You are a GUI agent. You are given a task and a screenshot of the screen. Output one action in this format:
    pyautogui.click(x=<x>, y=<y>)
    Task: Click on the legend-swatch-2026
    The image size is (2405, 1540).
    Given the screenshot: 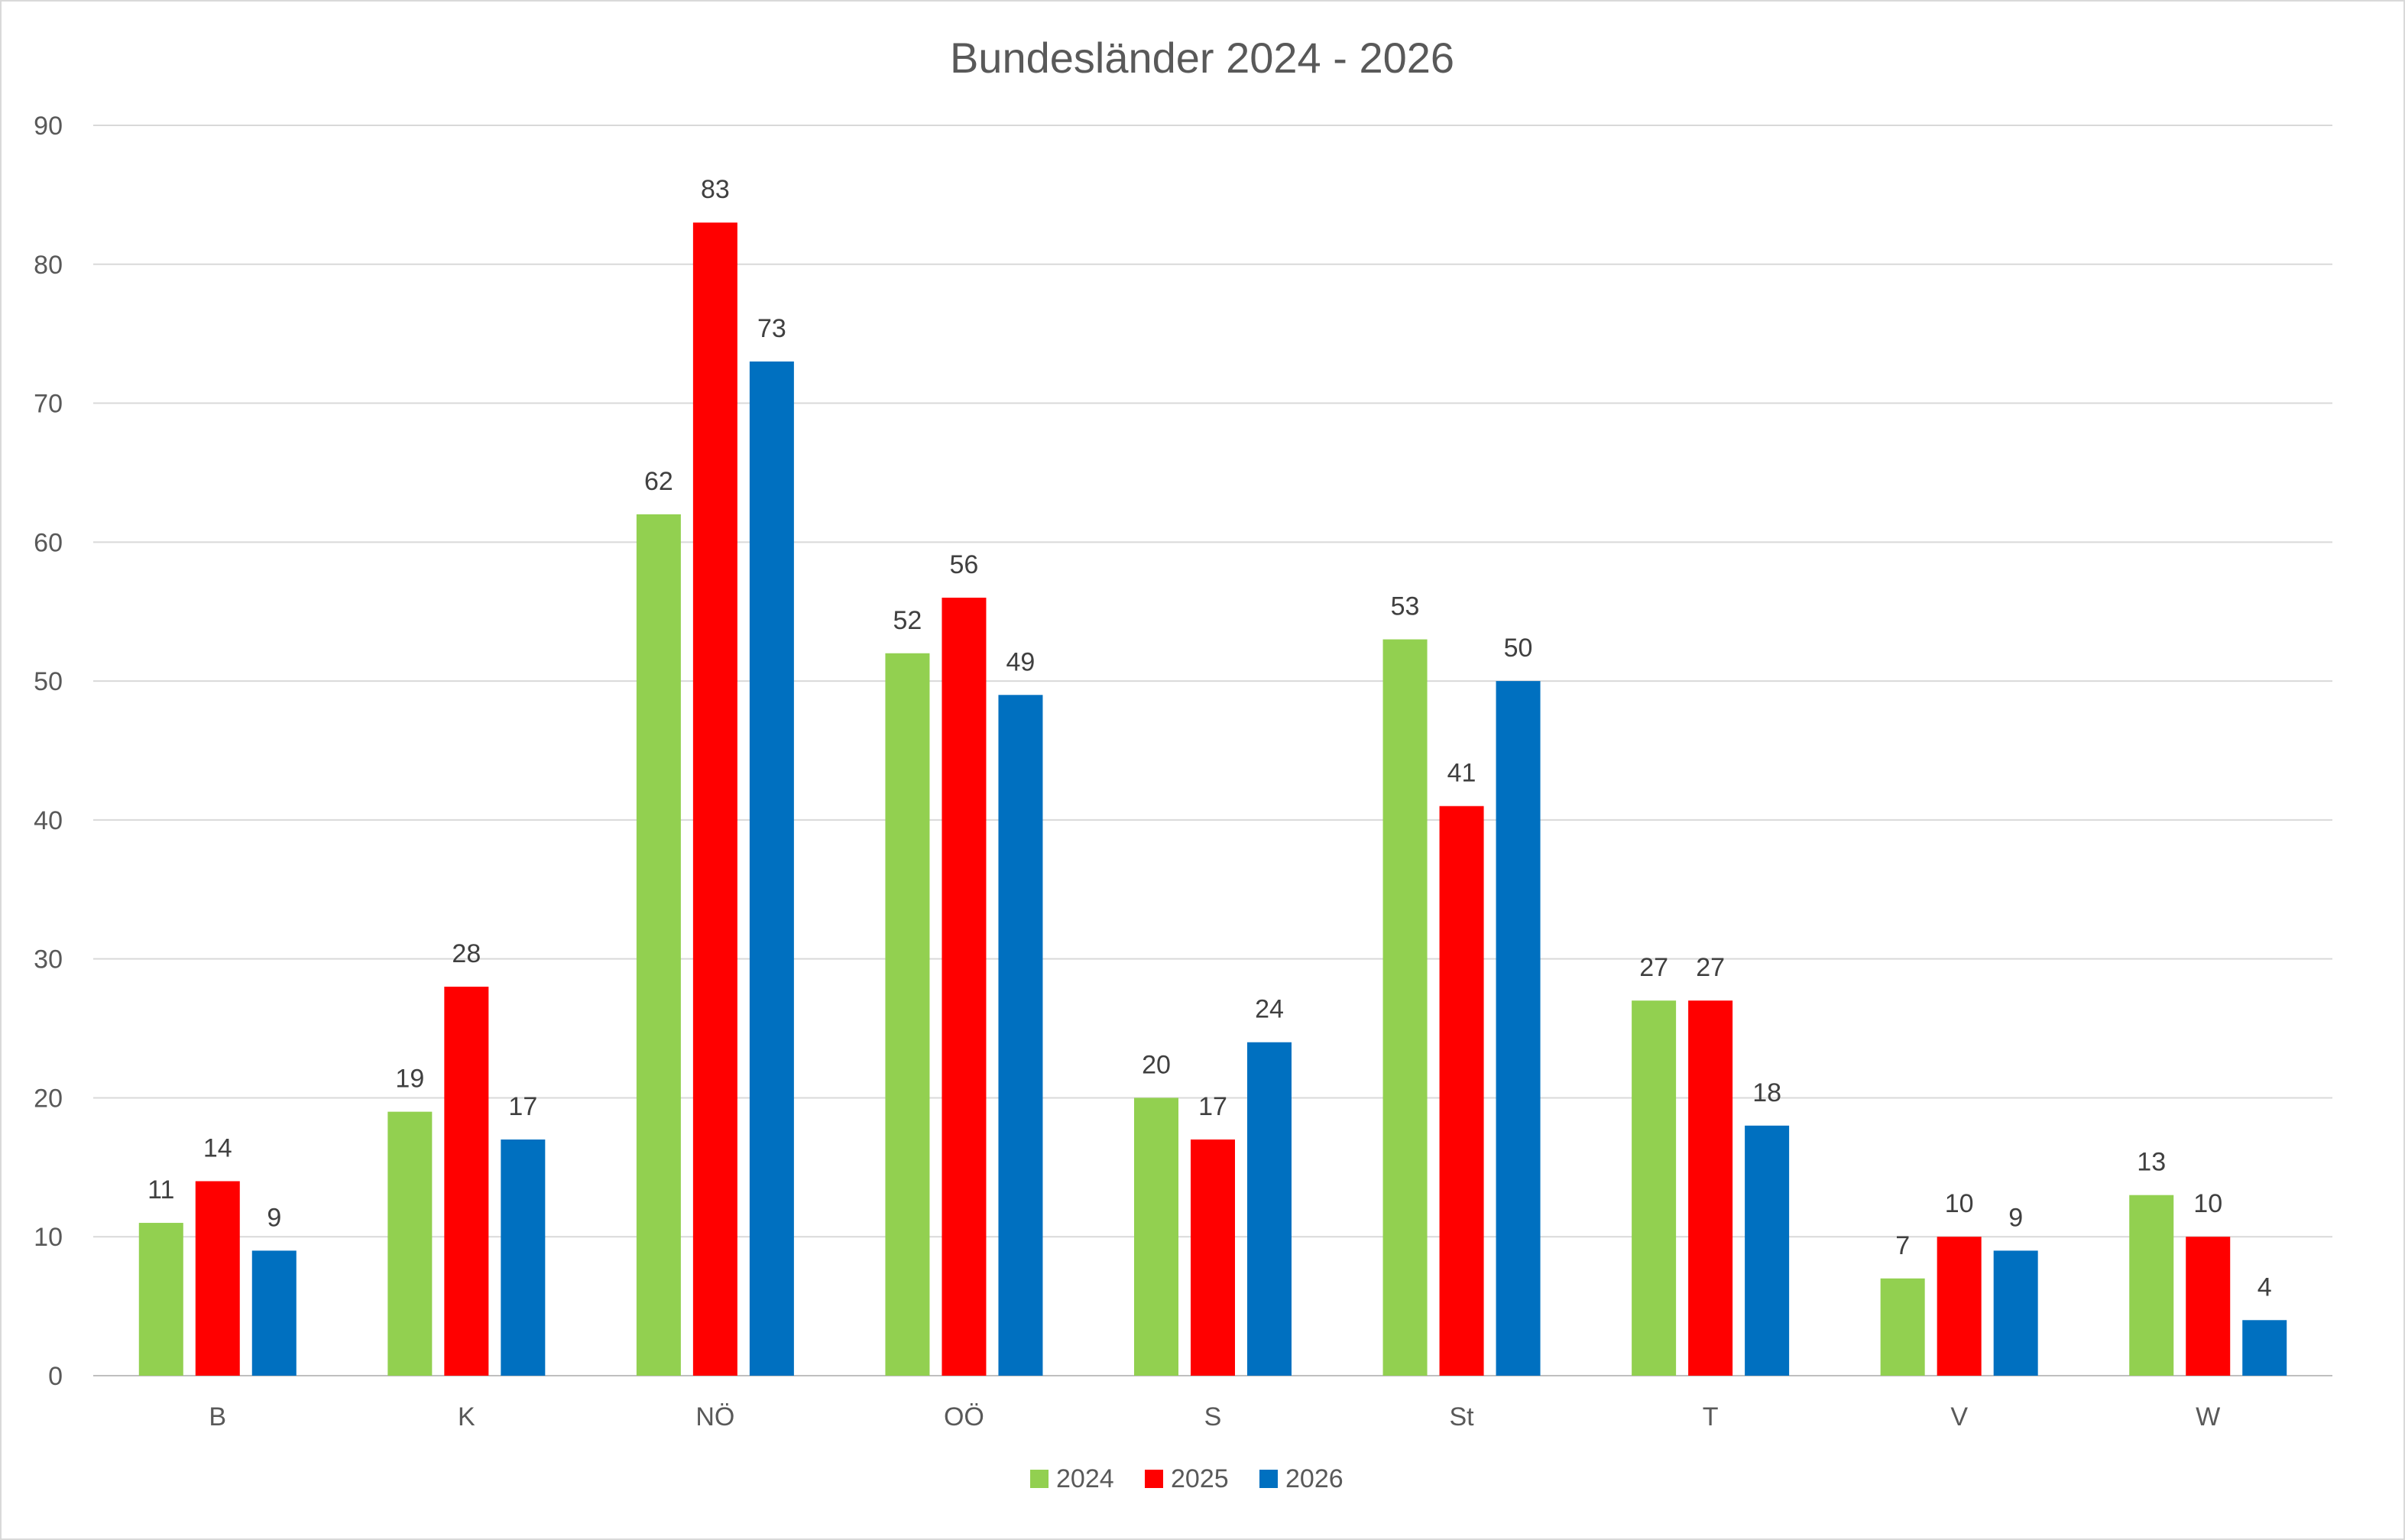 What is the action you would take?
    pyautogui.click(x=1268, y=1479)
    